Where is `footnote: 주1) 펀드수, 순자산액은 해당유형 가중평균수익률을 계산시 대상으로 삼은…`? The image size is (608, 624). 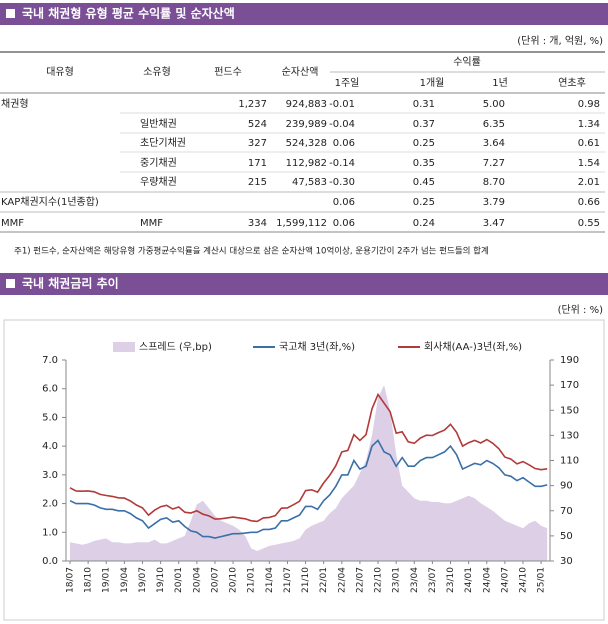 footnote: 주1) 펀드수, 순자산액은 해당유형 가중평균수익률을 계산시 대상으로 삼은… is located at coordinates (251, 251).